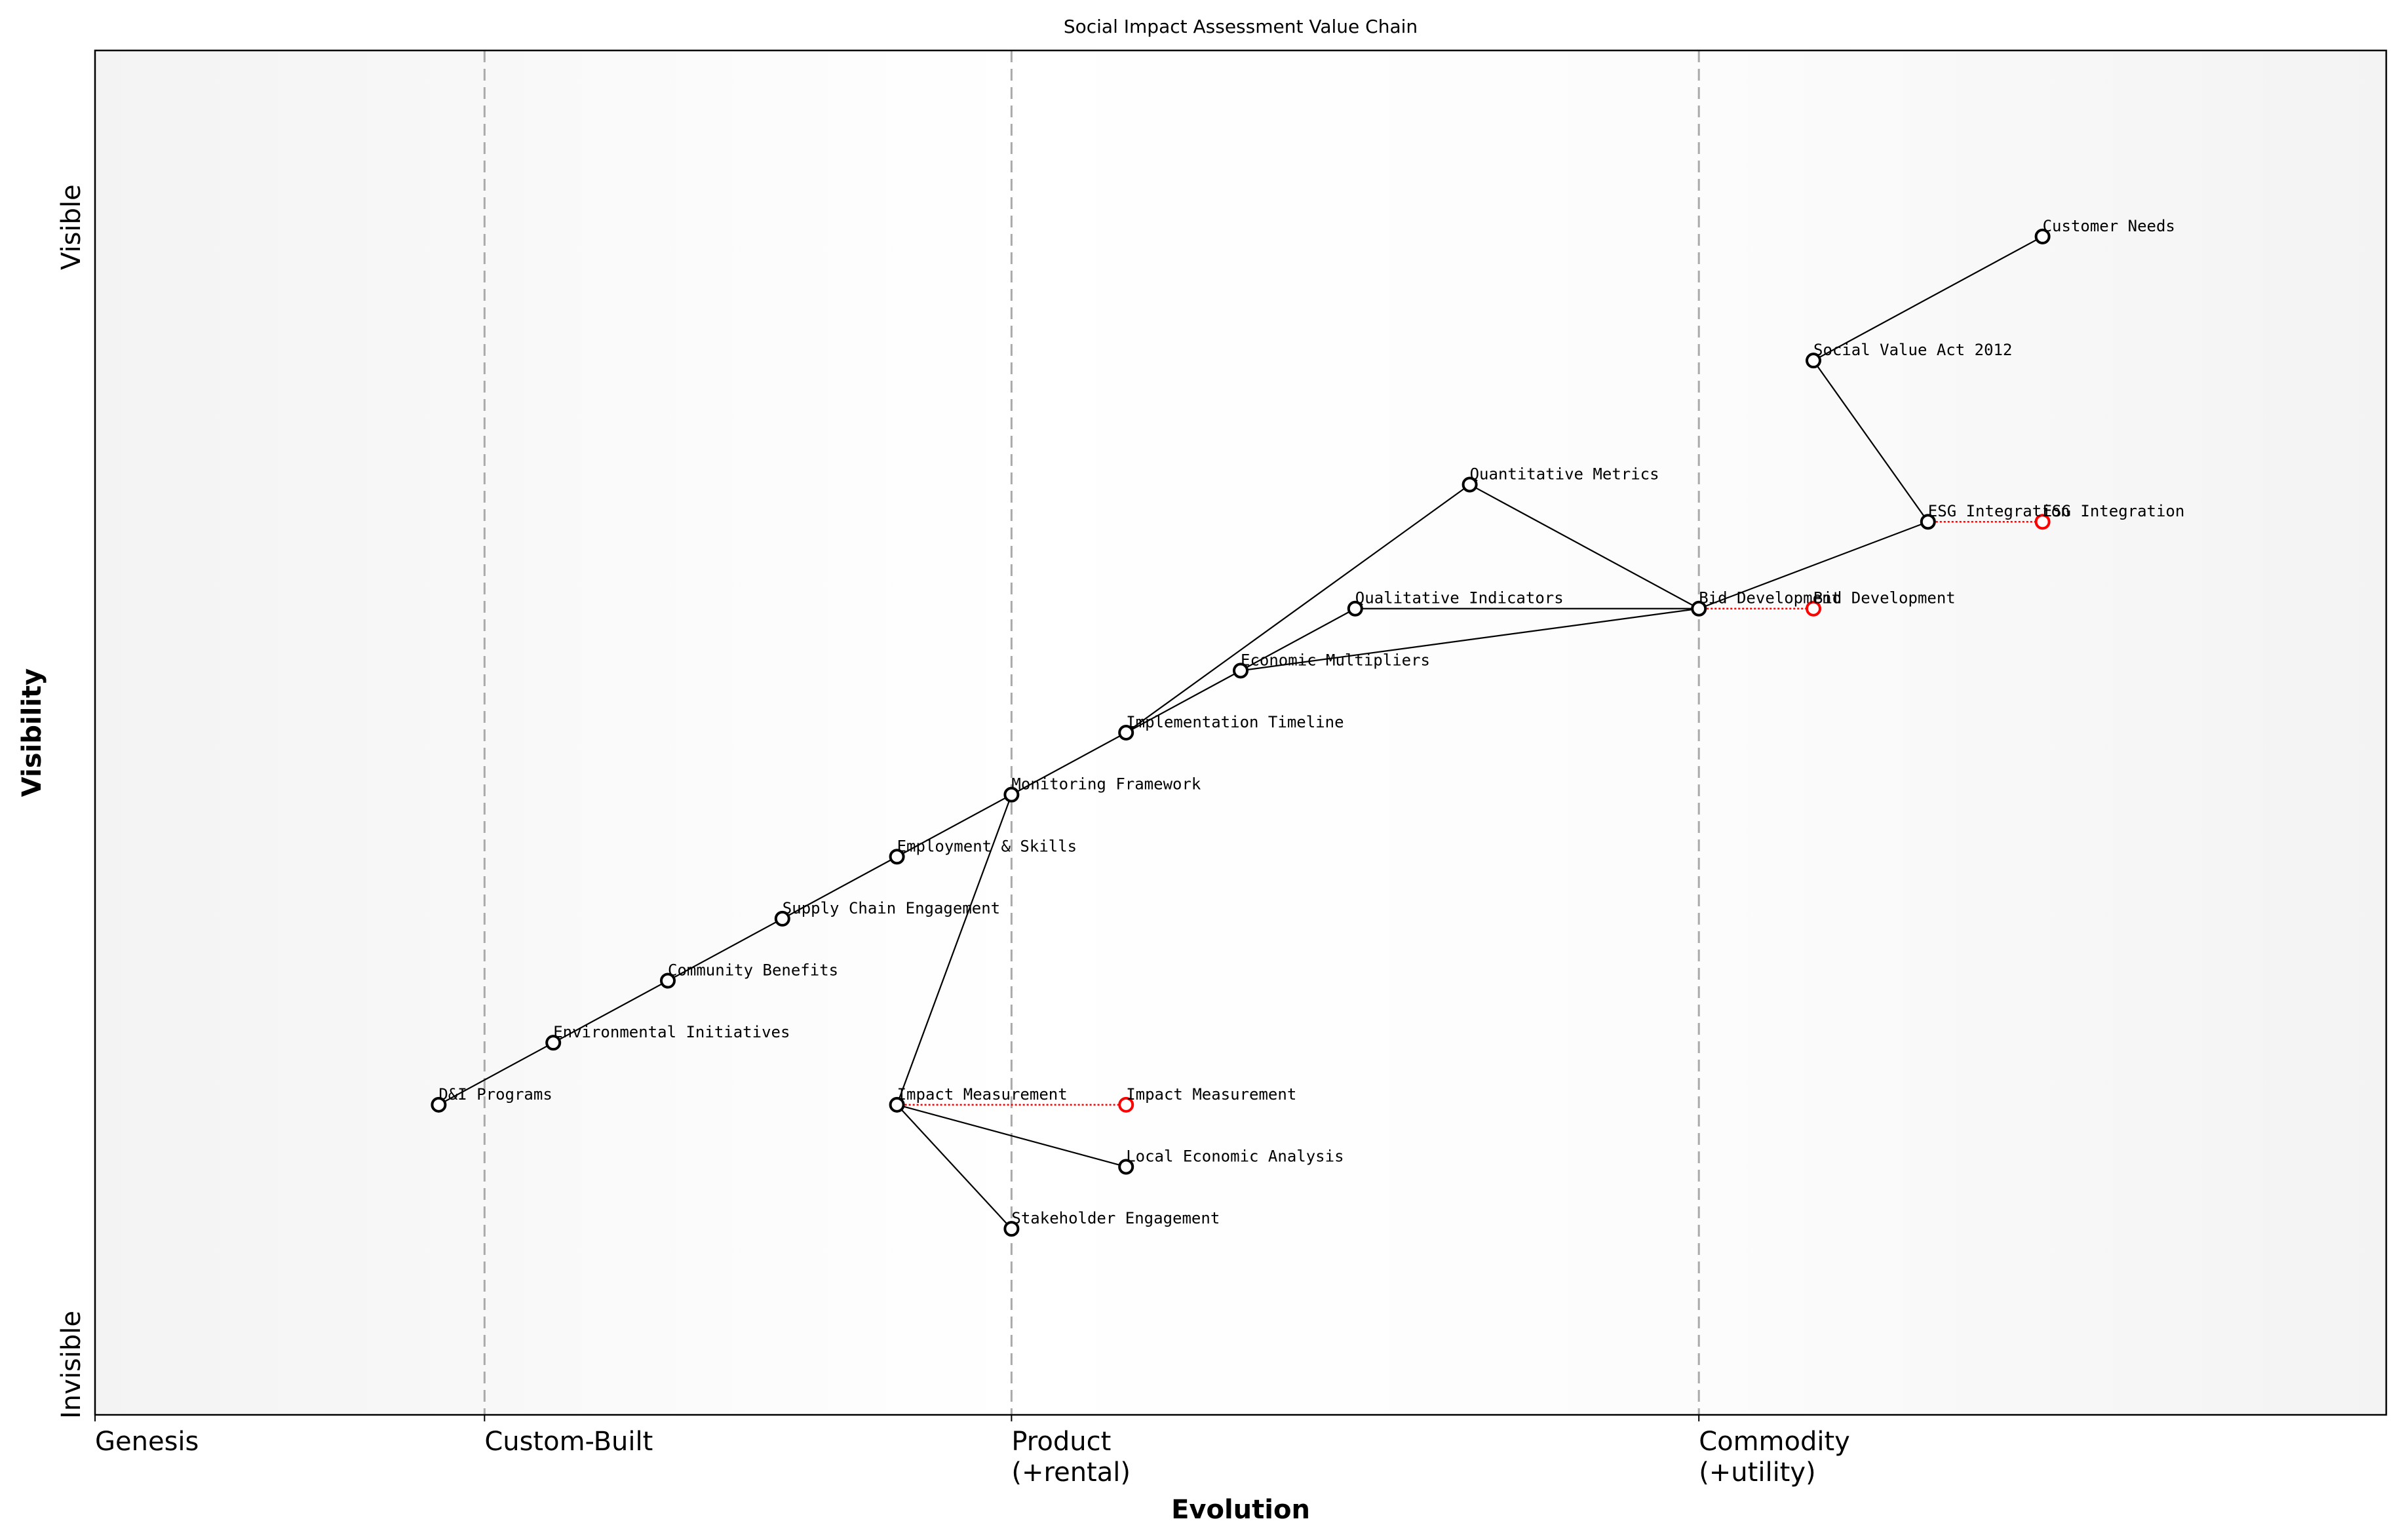 The height and width of the screenshot is (1540, 2400). I want to click on evolved-label-impact-measurement: Impact Measurement, so click(1211, 1094).